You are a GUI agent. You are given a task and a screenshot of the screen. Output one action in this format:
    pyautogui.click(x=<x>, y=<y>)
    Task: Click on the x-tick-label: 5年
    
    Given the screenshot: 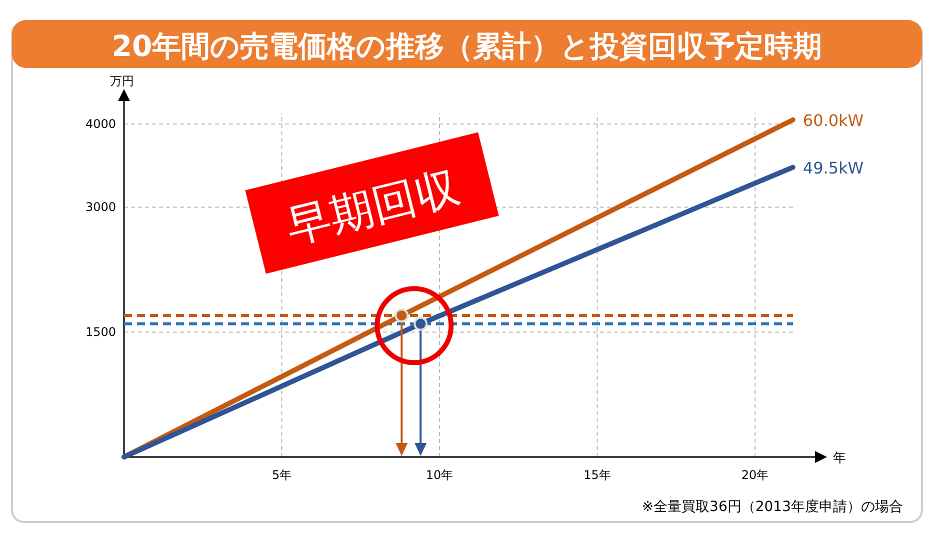 What is the action you would take?
    pyautogui.click(x=282, y=475)
    